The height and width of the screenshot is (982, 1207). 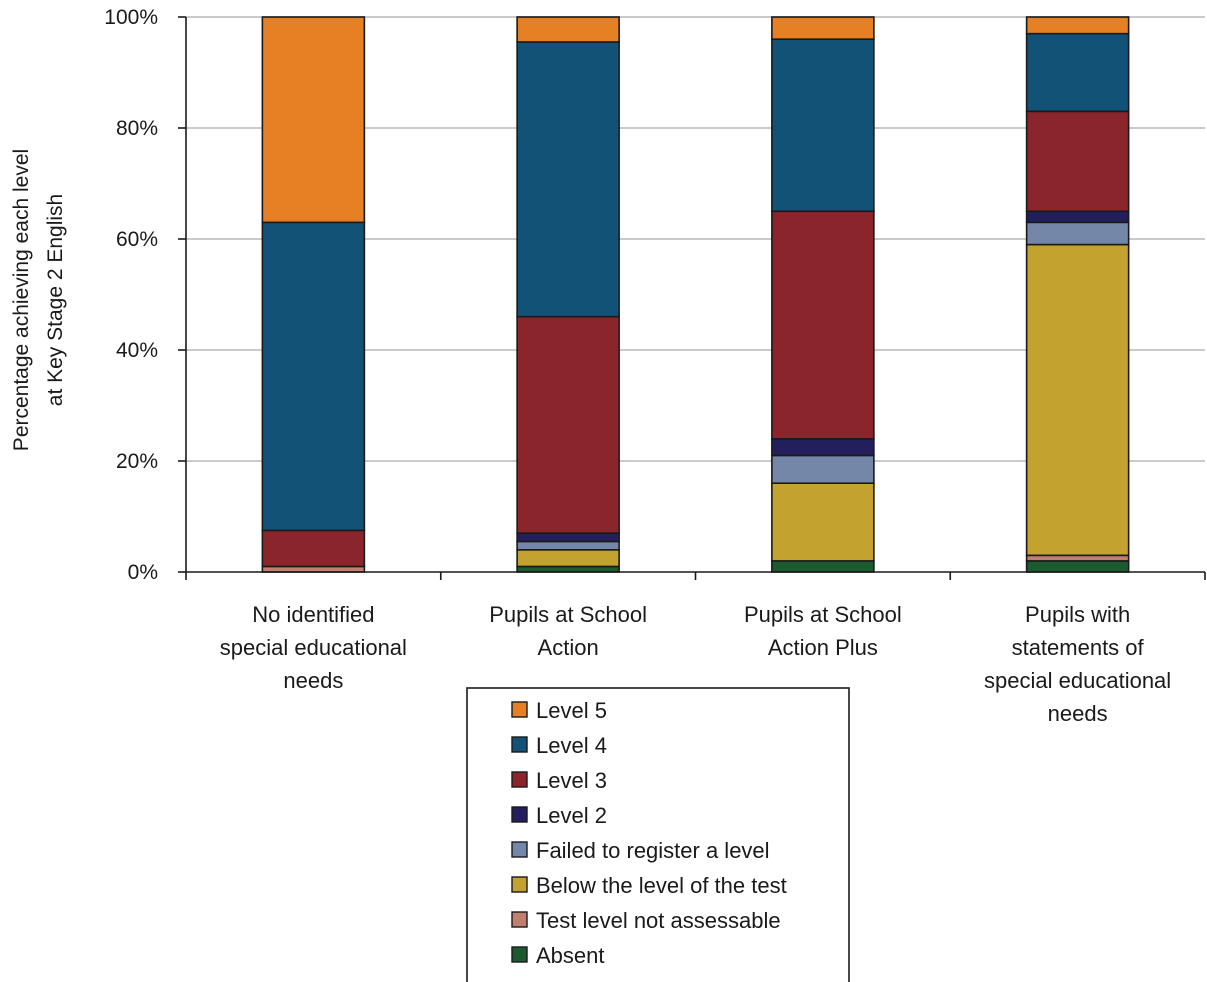 What do you see at coordinates (568, 614) in the screenshot?
I see `category-label-2: Pupils at School` at bounding box center [568, 614].